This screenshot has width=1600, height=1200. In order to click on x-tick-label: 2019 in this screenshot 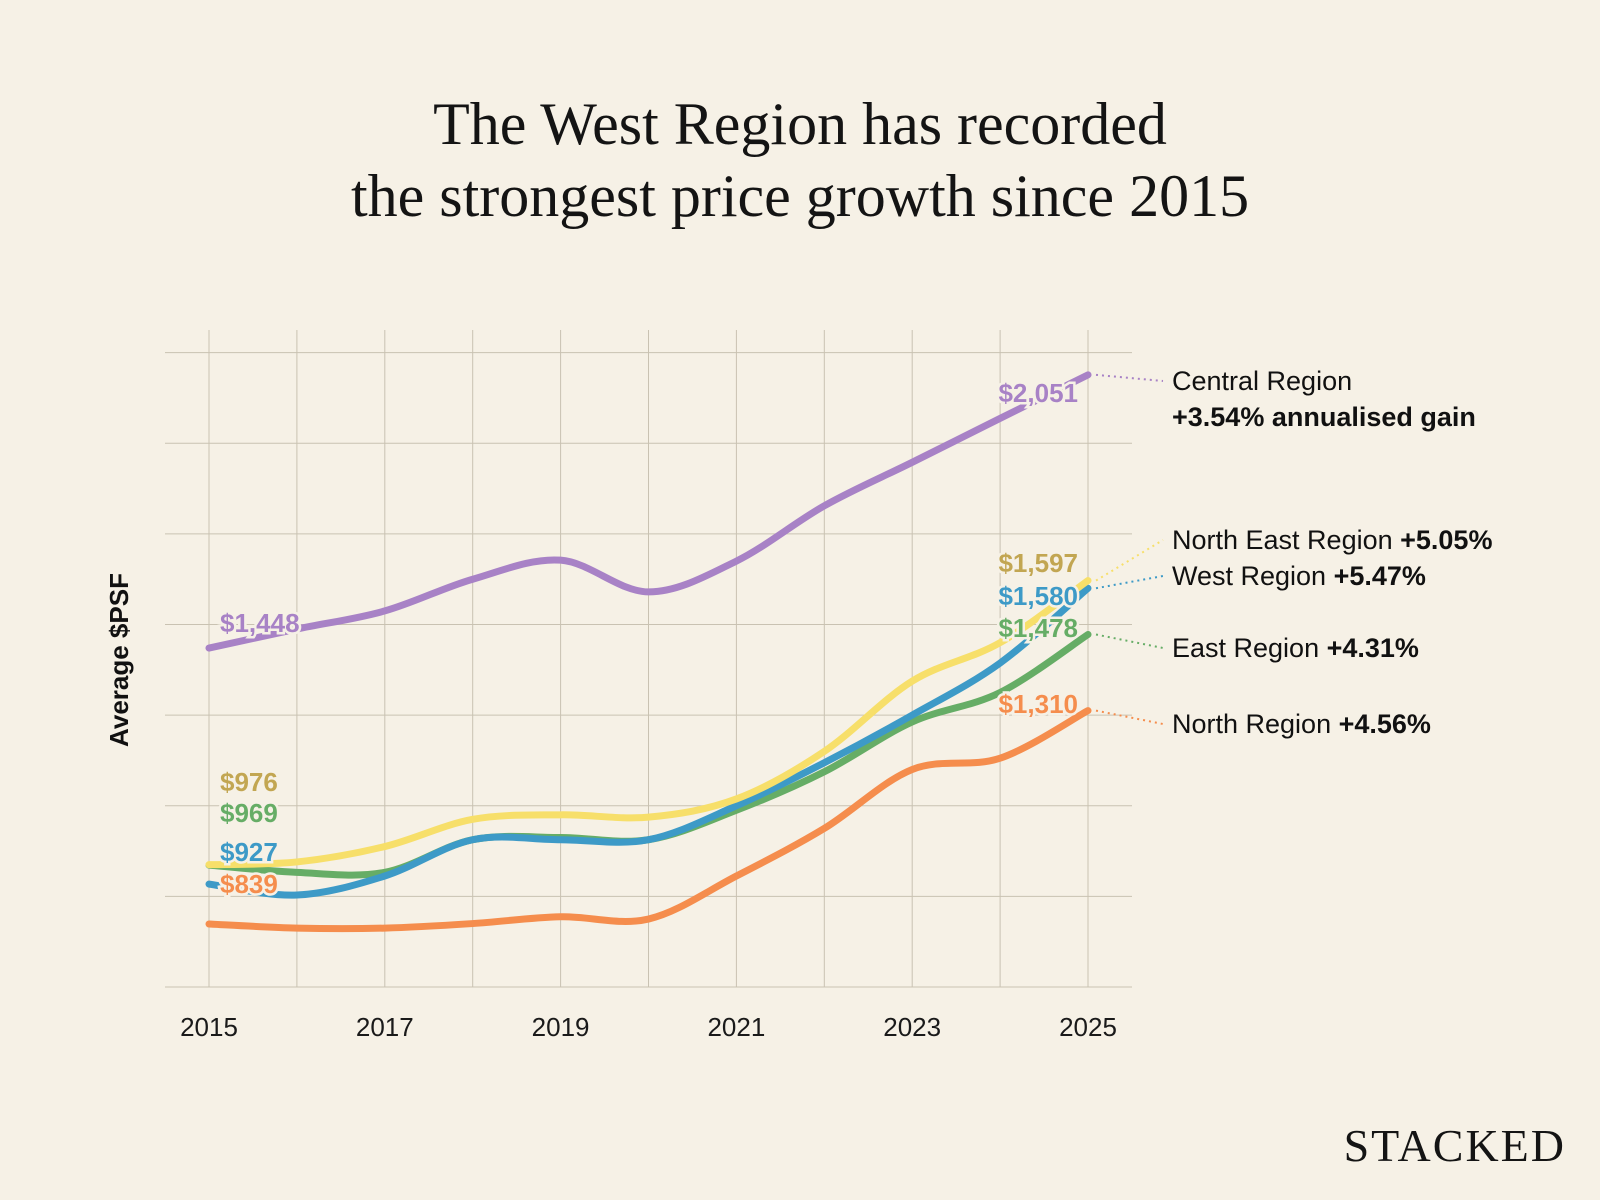, I will do `click(561, 1027)`.